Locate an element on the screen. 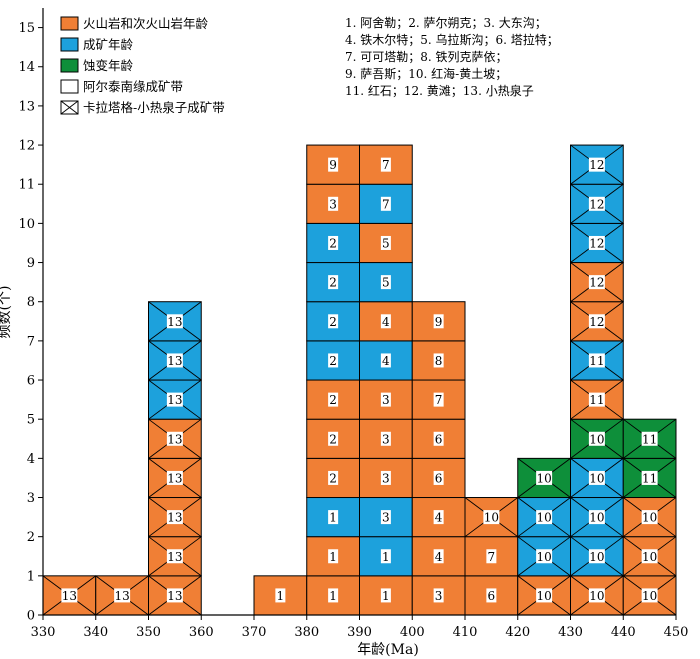 The height and width of the screenshot is (659, 700). deposit-number-label: 8 is located at coordinates (439, 361).